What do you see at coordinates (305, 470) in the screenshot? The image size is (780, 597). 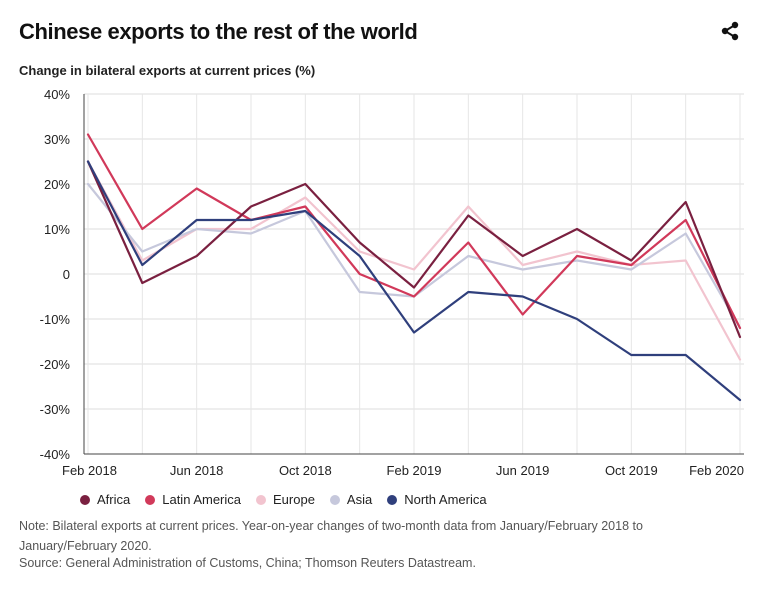 I see `x-tick-label: Oct 2018` at bounding box center [305, 470].